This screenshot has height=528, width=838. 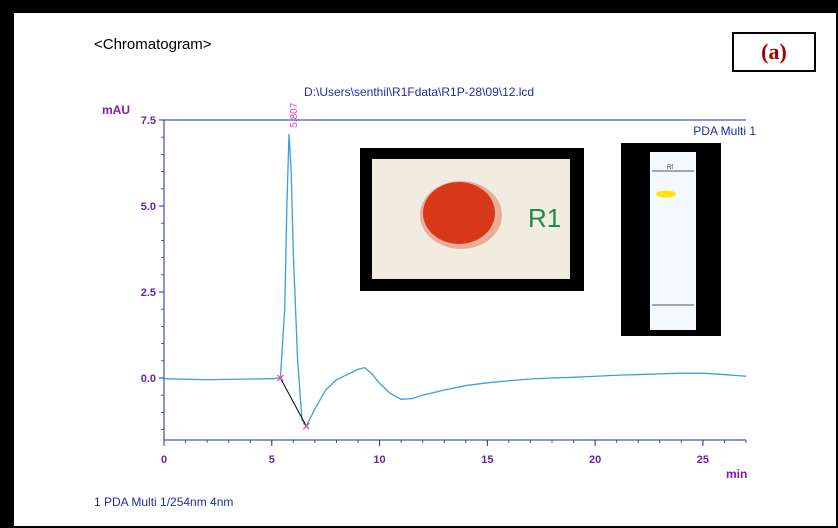 I want to click on sample-powder-edge, so click(x=461, y=215).